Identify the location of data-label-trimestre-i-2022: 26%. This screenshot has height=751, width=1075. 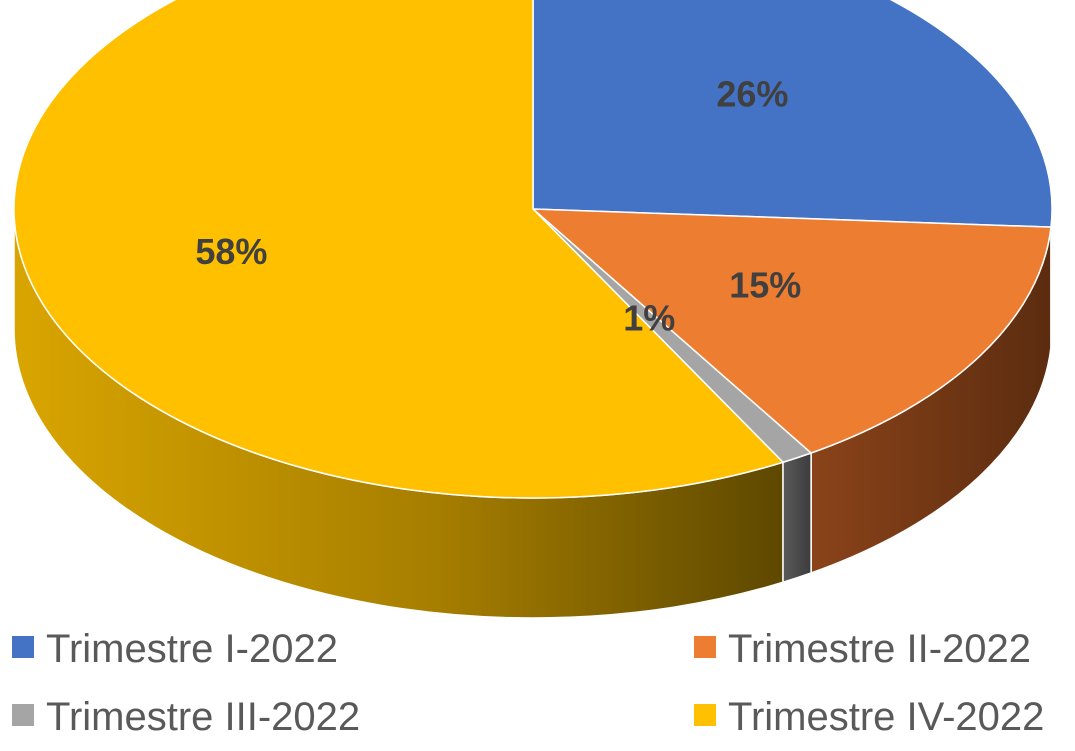
(752, 93).